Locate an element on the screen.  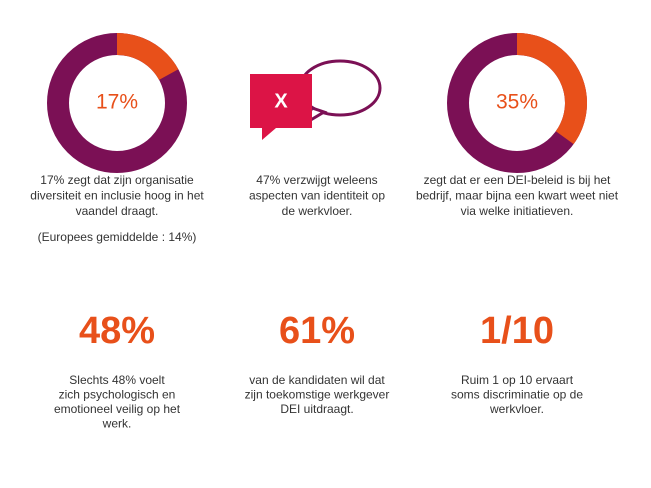
error-box is located at coordinates (281, 101).